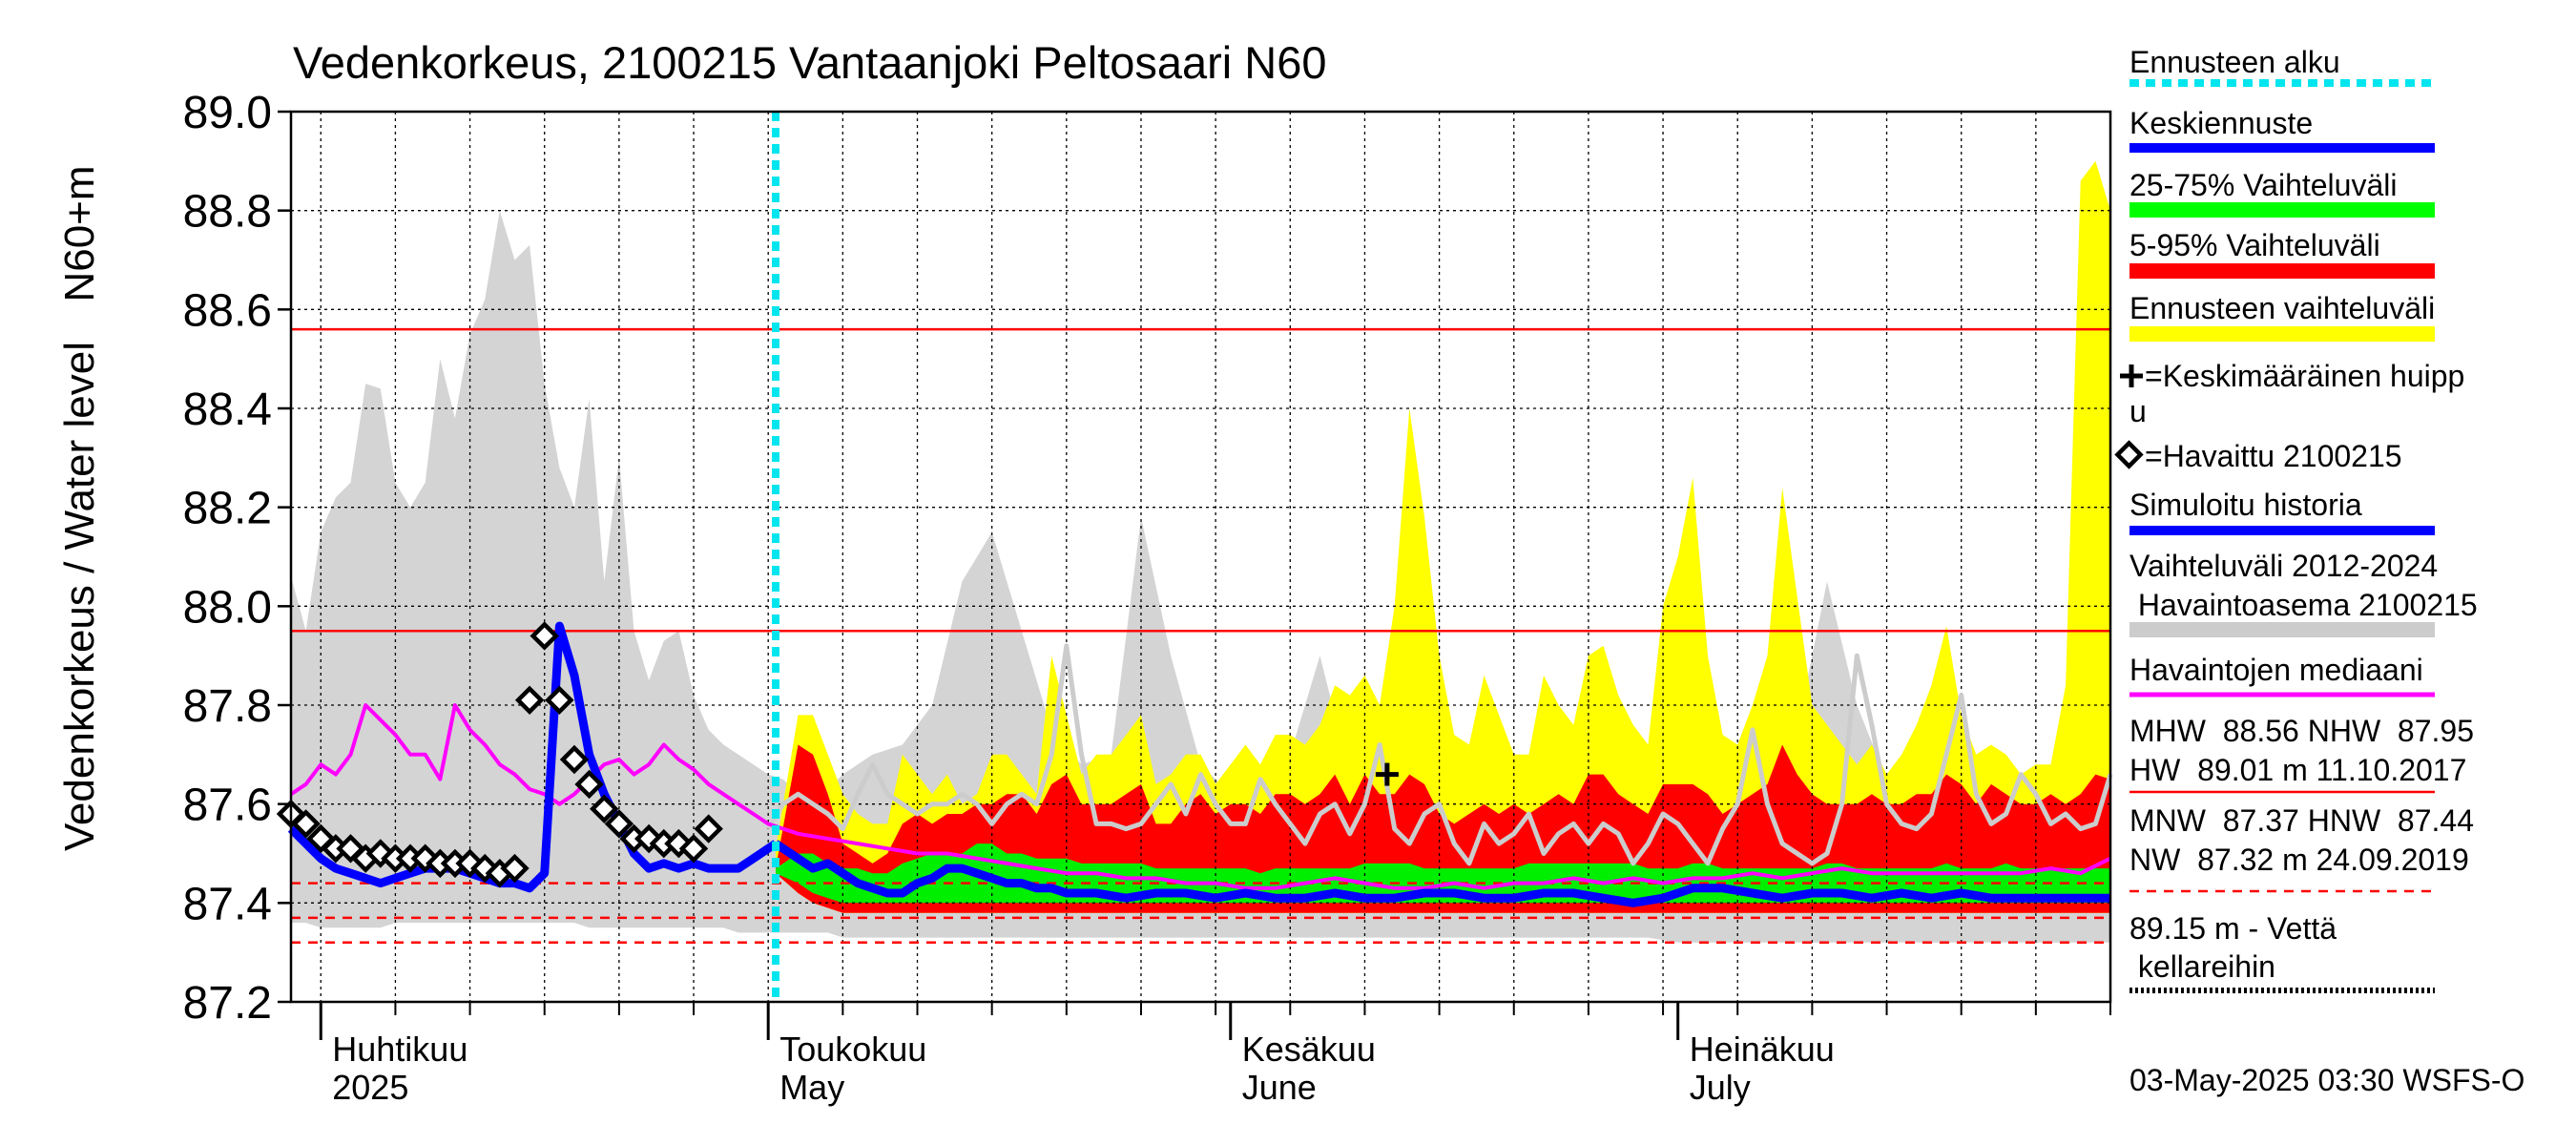 Image resolution: width=2576 pixels, height=1145 pixels. What do you see at coordinates (2301, 731) in the screenshot?
I see `stats-mhw-nhw: MHW 88.56 NHW 87.95` at bounding box center [2301, 731].